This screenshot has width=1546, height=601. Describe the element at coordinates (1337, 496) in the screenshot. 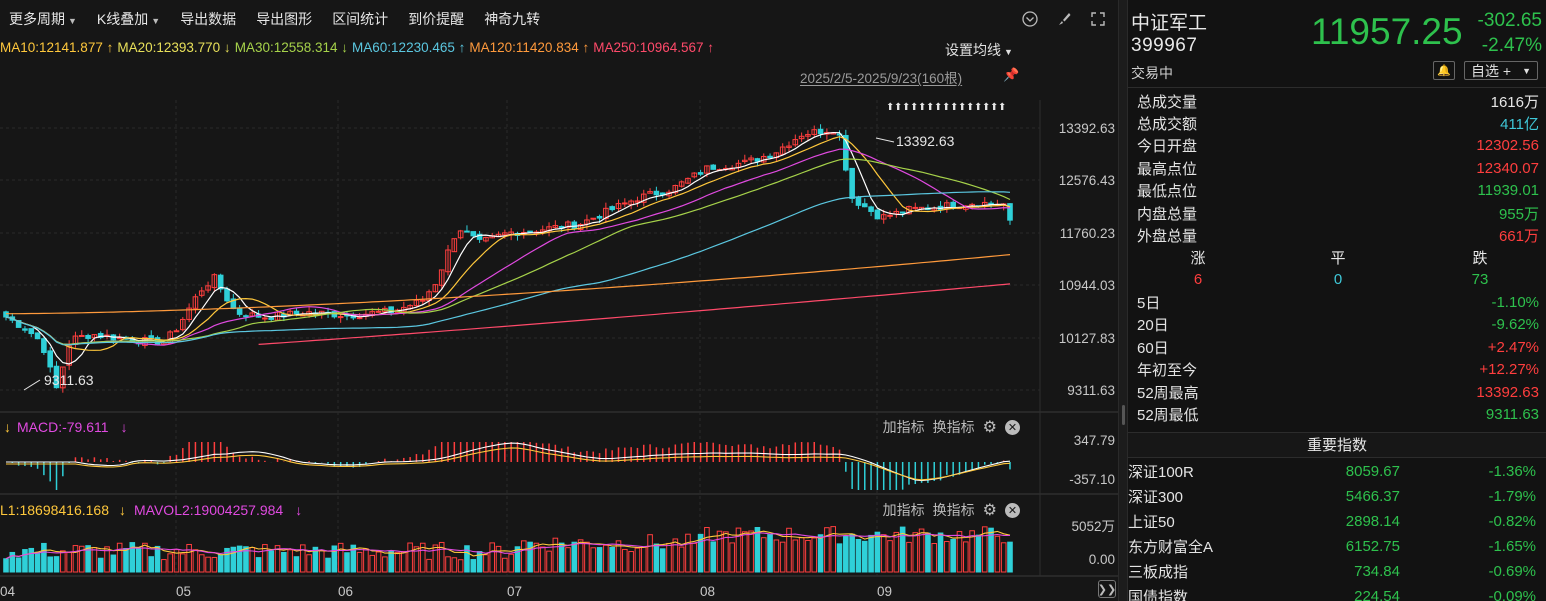

I see `index-row: 深证300 5466.37 -1.79%` at that location.